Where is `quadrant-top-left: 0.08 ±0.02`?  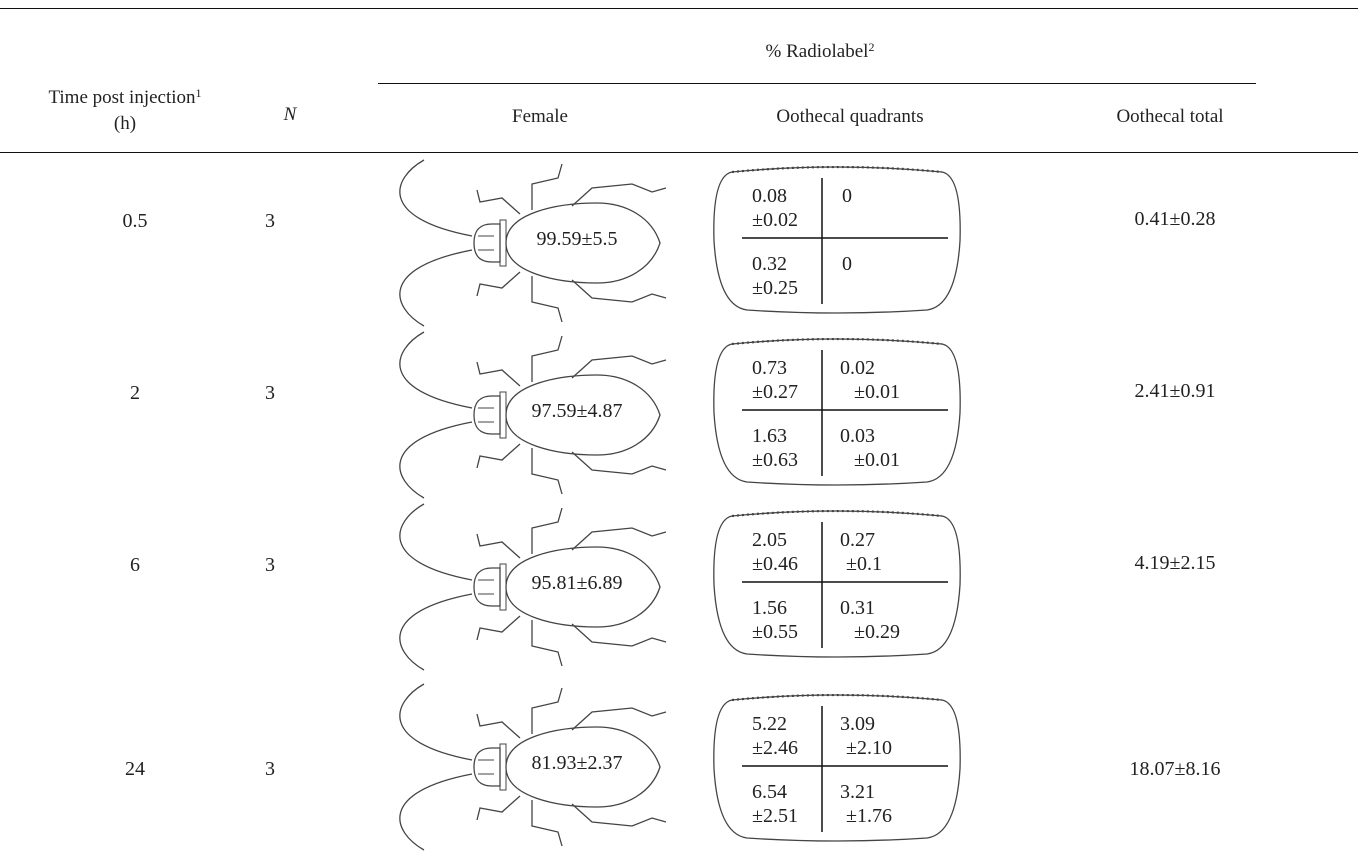
quadrant-top-left: 0.08 ±0.02 is located at coordinates (775, 208).